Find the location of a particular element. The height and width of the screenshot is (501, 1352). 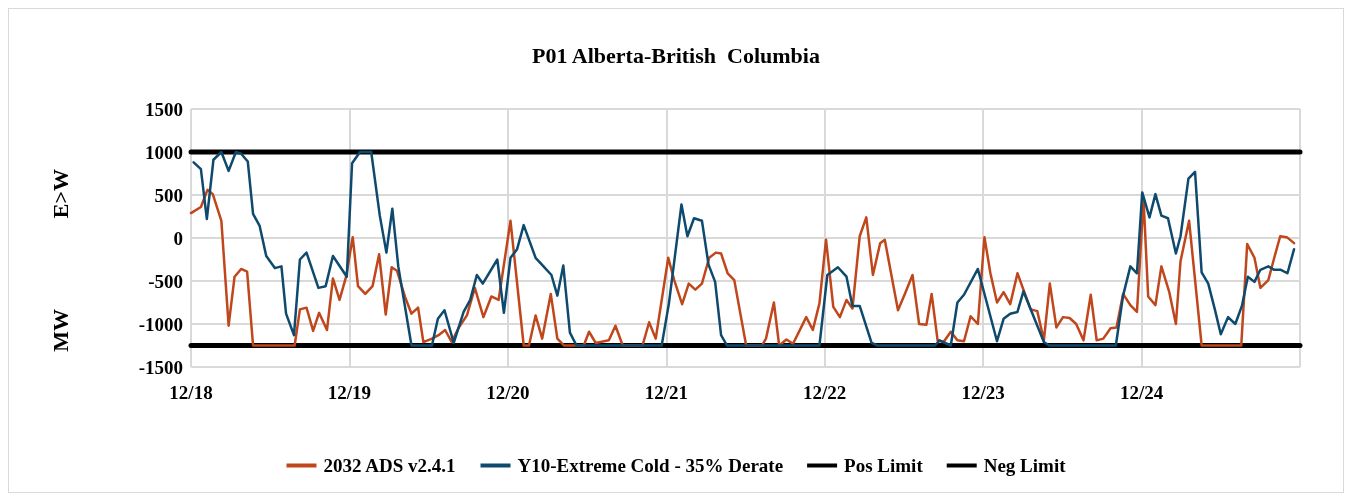

legend-label: 2032 ADS v2.4.1 is located at coordinates (389, 465).